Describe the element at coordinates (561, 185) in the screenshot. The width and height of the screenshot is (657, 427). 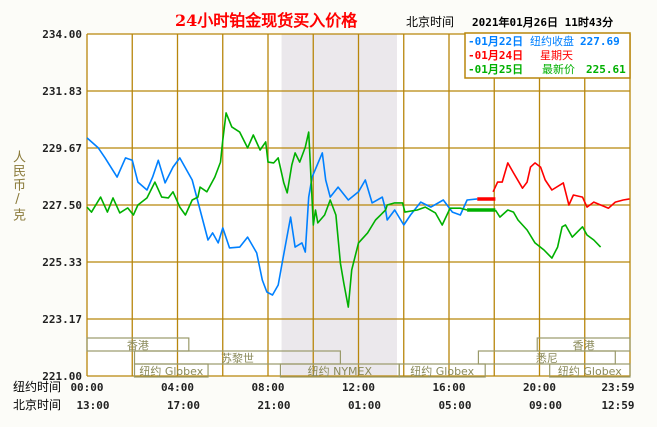
I see `series-line-01月24日` at that location.